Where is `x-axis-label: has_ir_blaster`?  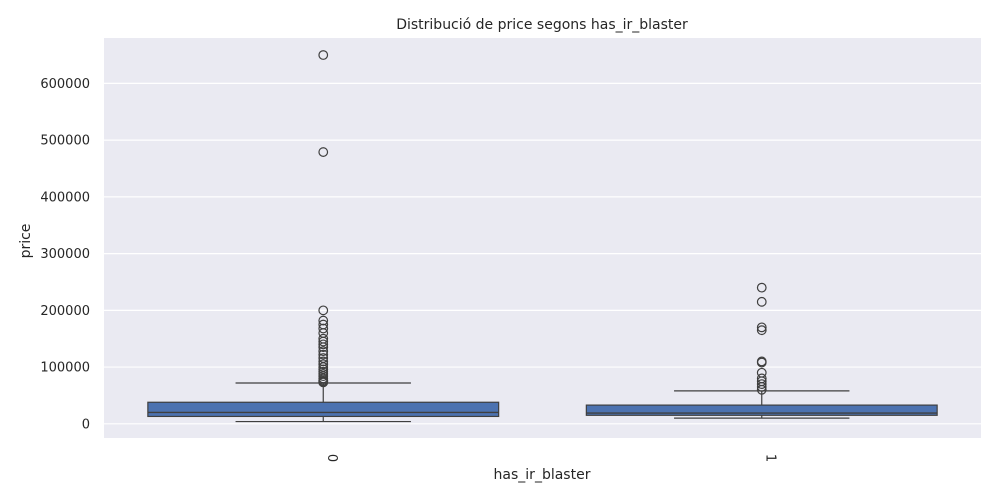
x-axis-label: has_ir_blaster is located at coordinates (542, 475).